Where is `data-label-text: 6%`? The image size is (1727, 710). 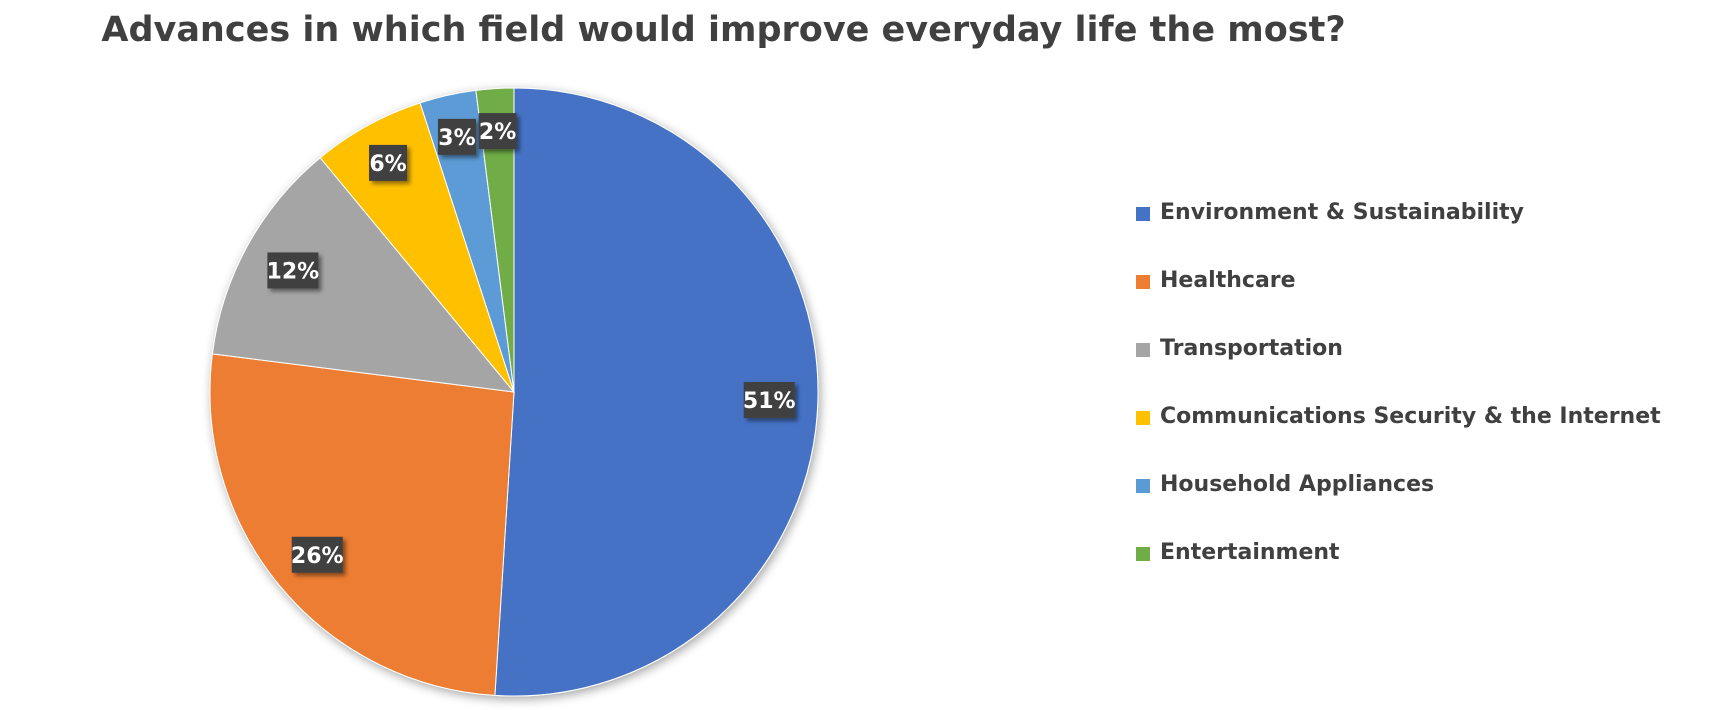 data-label-text: 6% is located at coordinates (387, 164).